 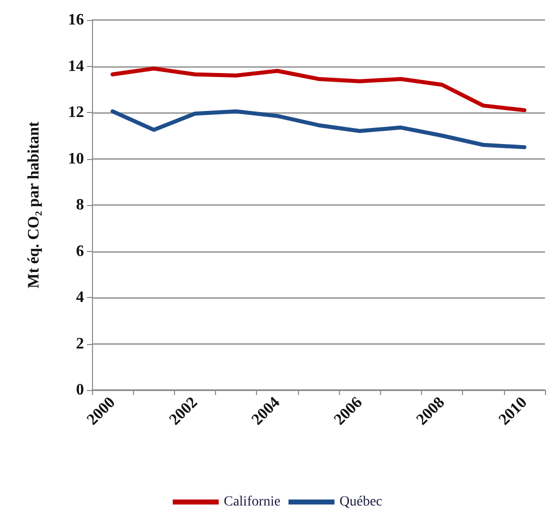 I want to click on y-tick-label: 0, so click(x=80, y=390).